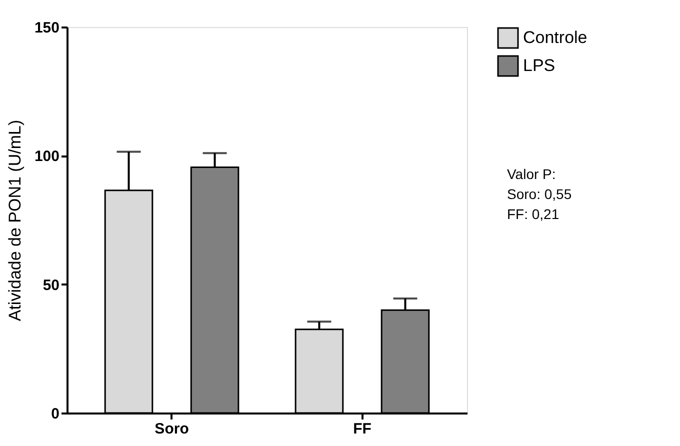 The image size is (680, 446). What do you see at coordinates (539, 65) in the screenshot?
I see `legend-label: LPS` at bounding box center [539, 65].